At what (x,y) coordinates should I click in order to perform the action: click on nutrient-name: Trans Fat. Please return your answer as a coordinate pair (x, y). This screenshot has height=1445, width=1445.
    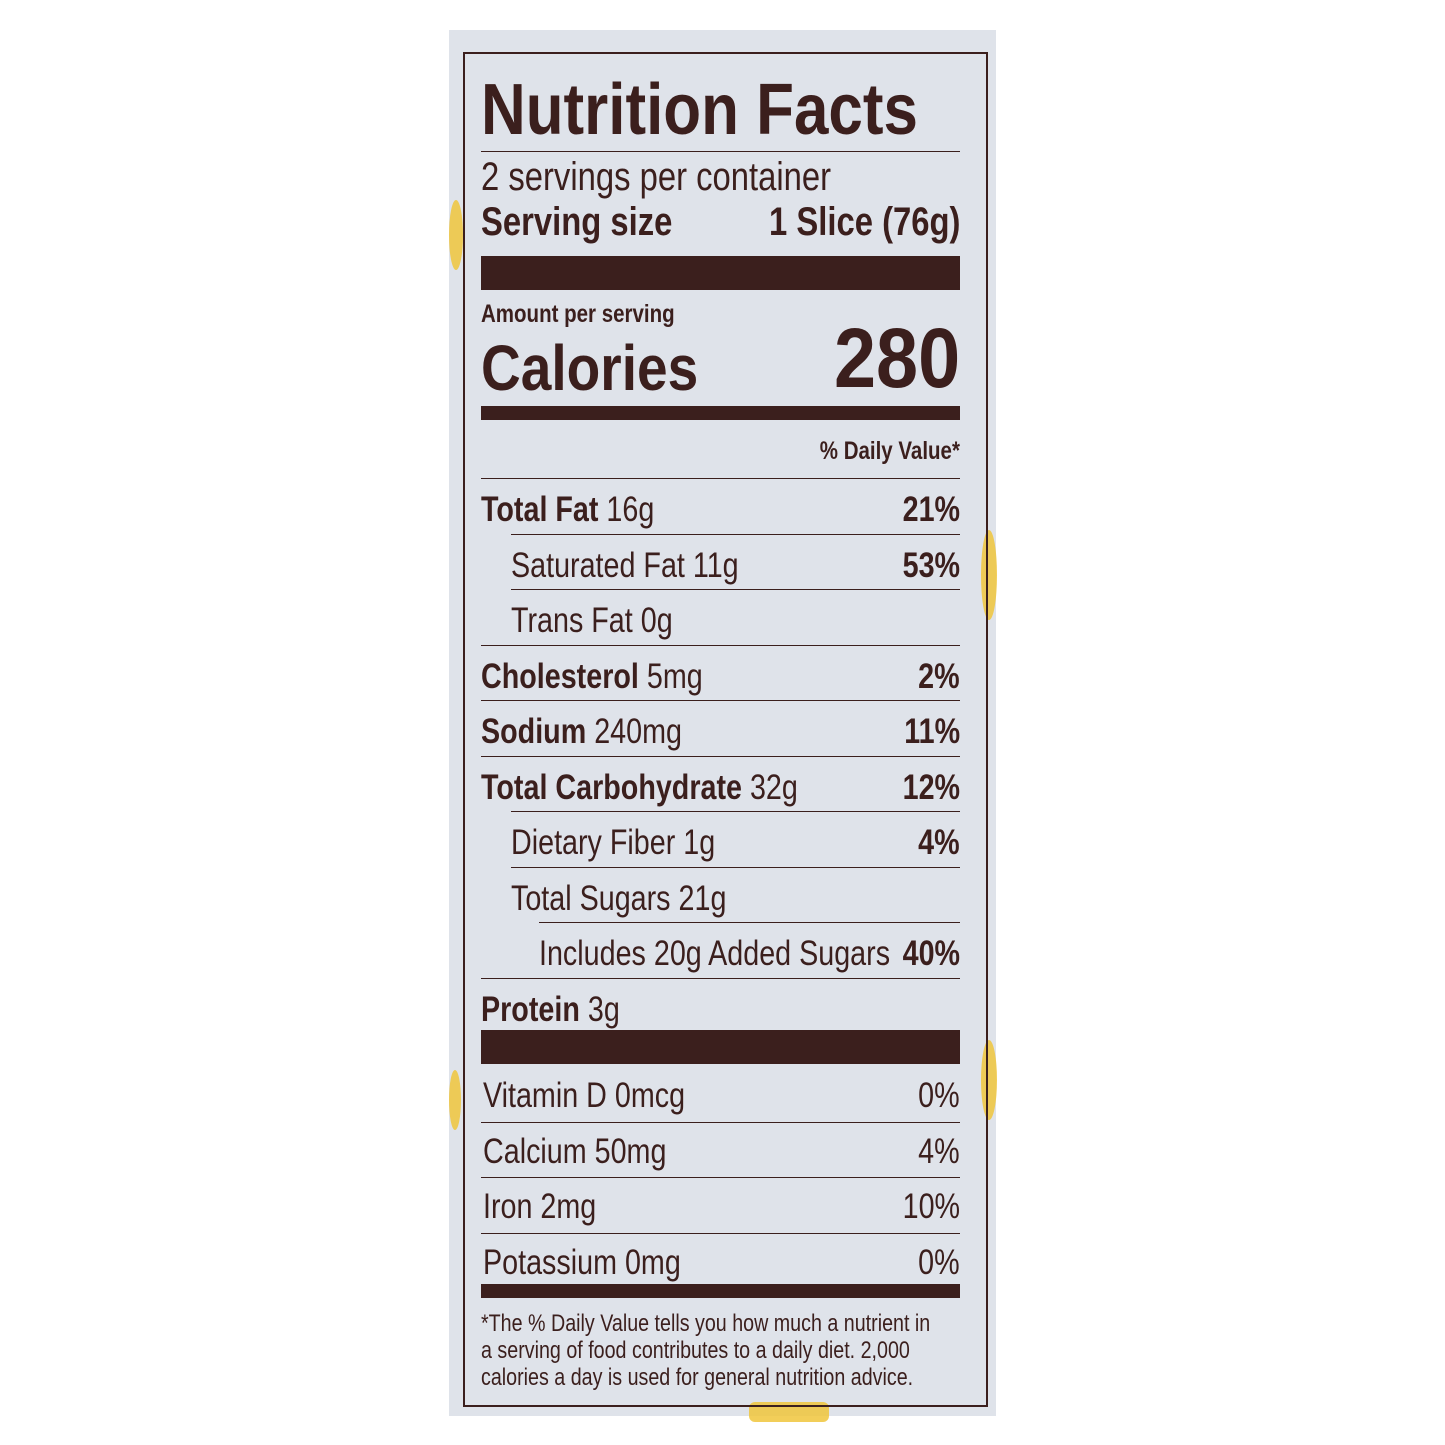
    Looking at the image, I should click on (572, 620).